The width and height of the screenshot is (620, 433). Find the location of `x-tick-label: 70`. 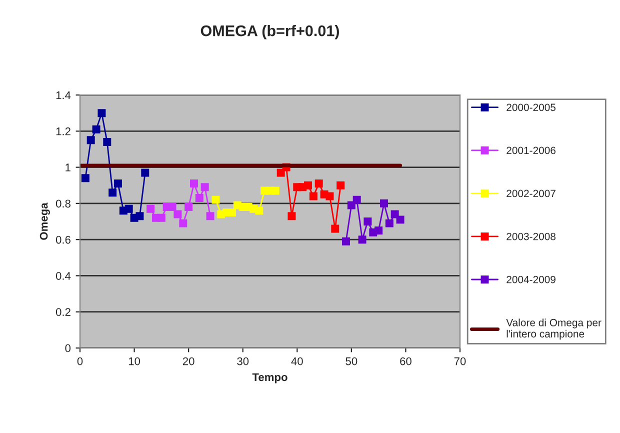

x-tick-label: 70 is located at coordinates (460, 361).